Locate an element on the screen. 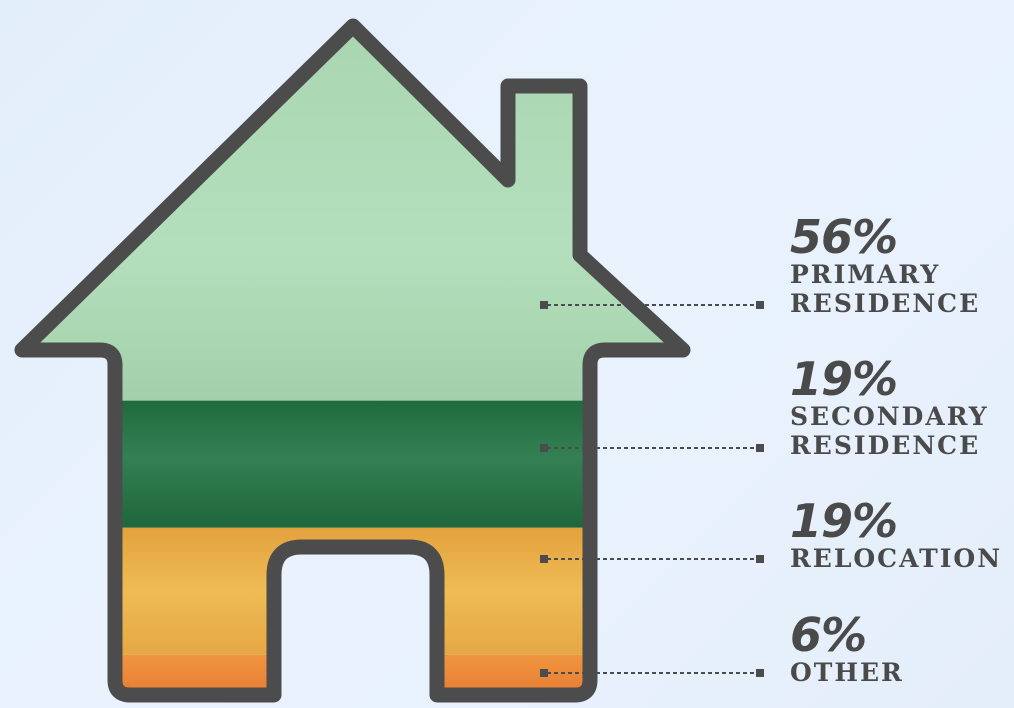 Image resolution: width=1014 pixels, height=708 pixels. label-other: 6% OTHER is located at coordinates (847, 649).